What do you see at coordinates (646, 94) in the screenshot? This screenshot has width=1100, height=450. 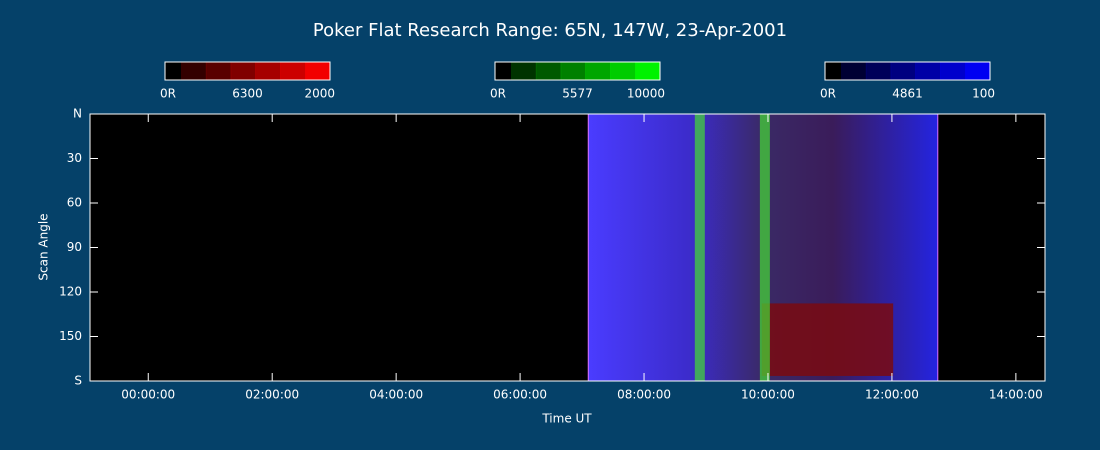 I see `colorbar-max-label: 10000` at bounding box center [646, 94].